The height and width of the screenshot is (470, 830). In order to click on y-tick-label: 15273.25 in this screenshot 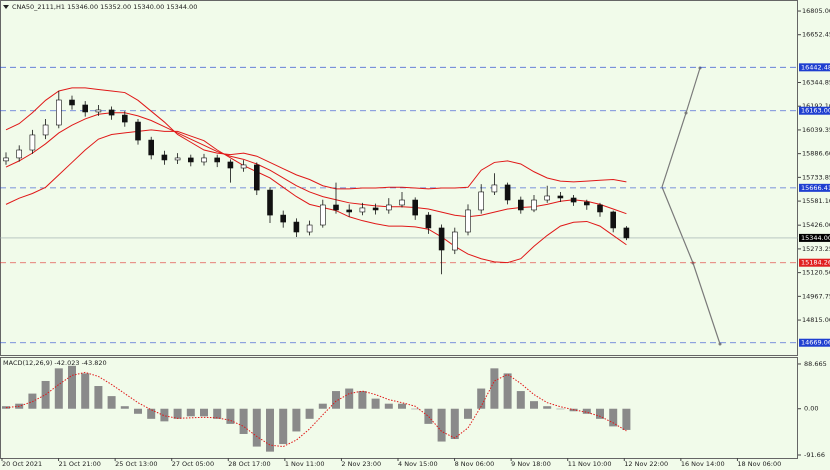, I will do `click(816, 249)`.